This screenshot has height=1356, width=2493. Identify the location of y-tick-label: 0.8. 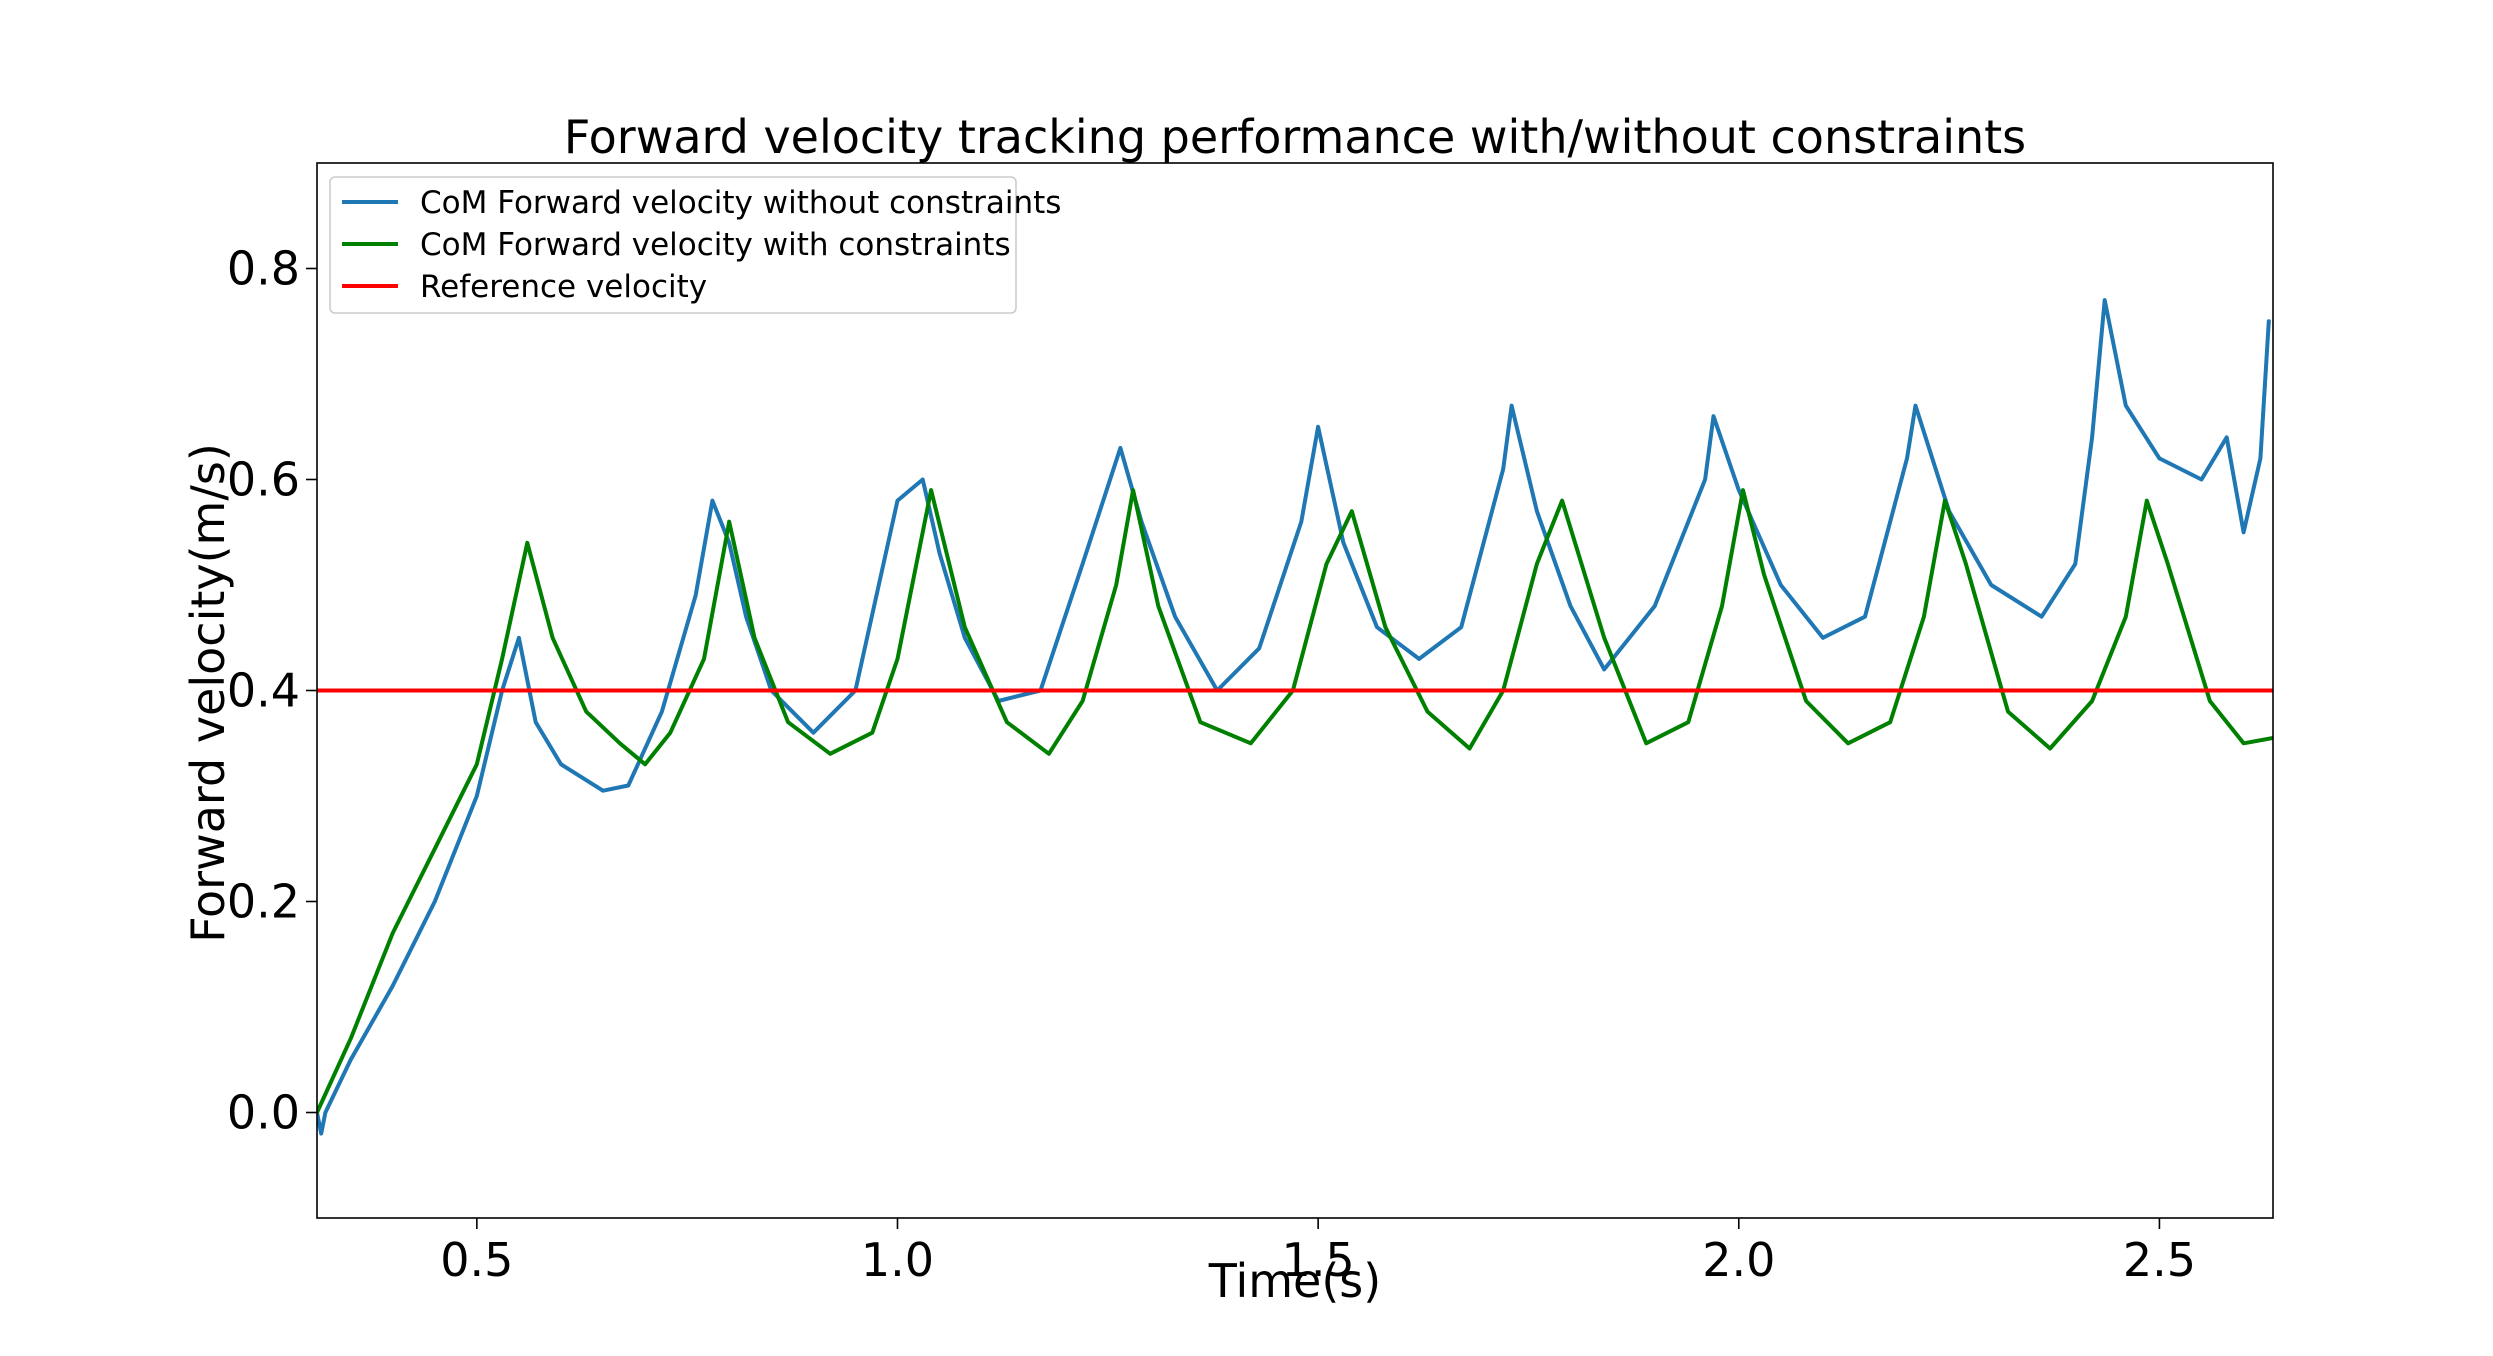
(263, 269).